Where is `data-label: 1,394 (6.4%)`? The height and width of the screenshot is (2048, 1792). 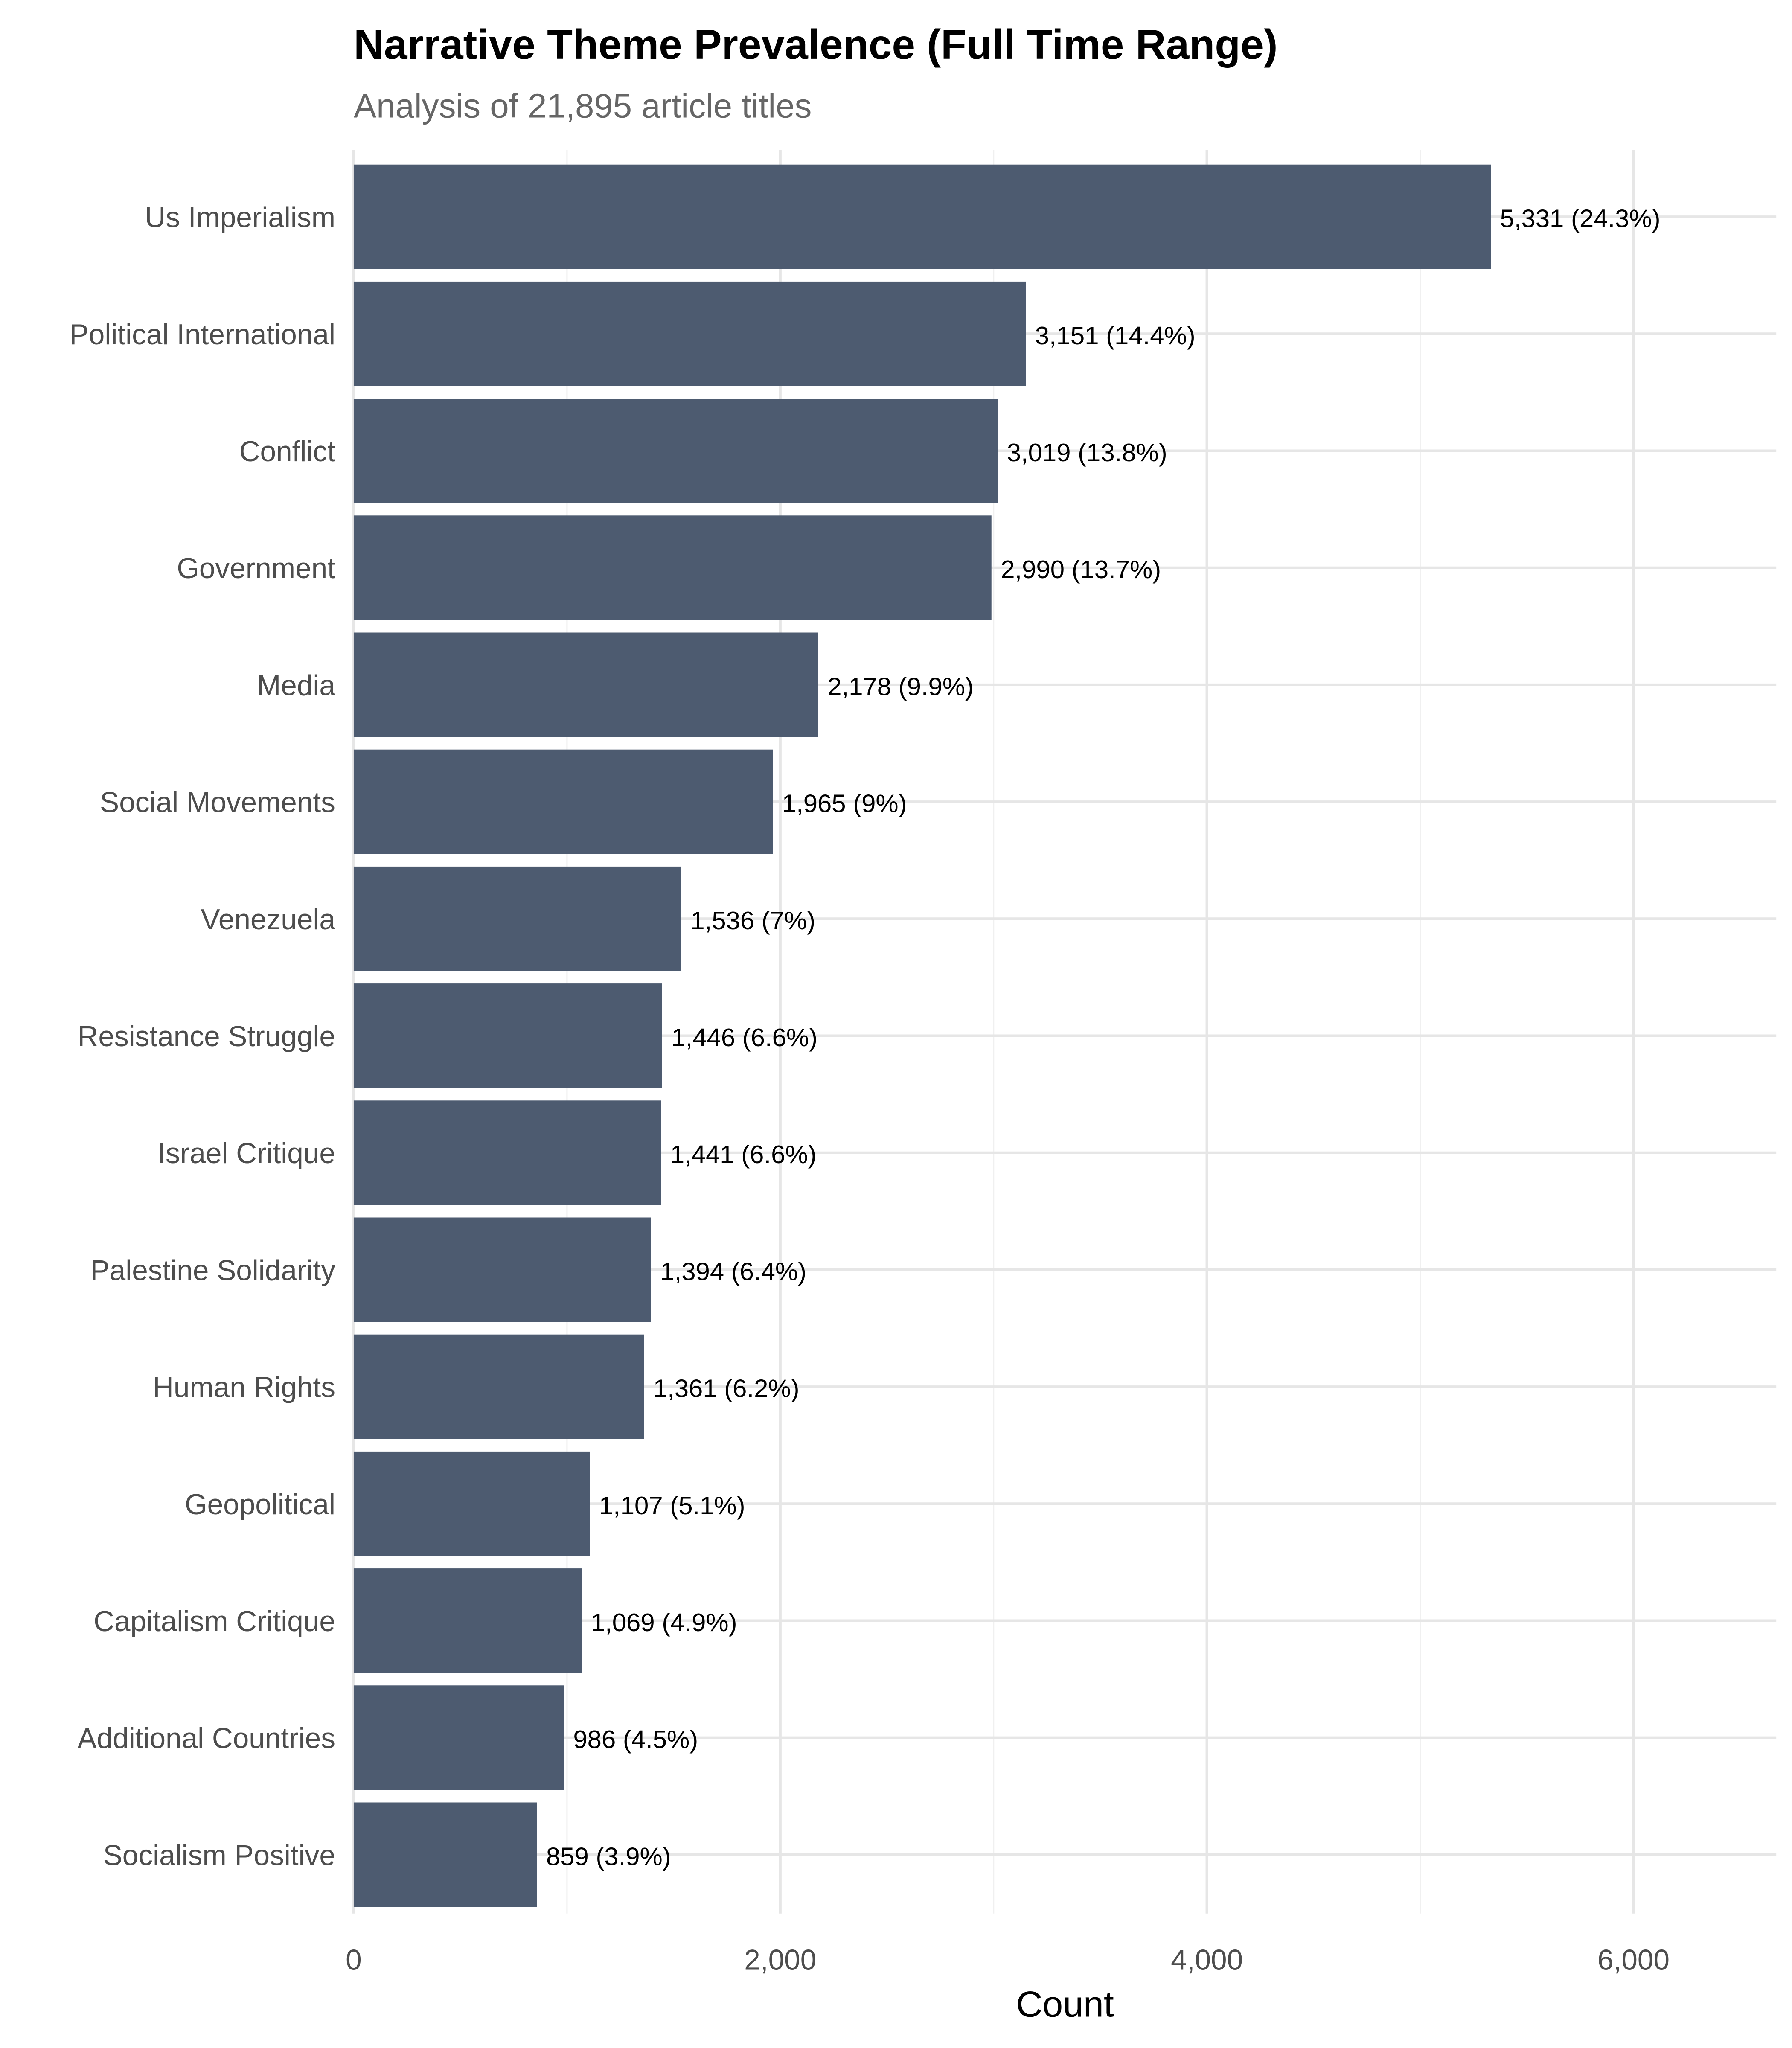 data-label: 1,394 (6.4%) is located at coordinates (733, 1271).